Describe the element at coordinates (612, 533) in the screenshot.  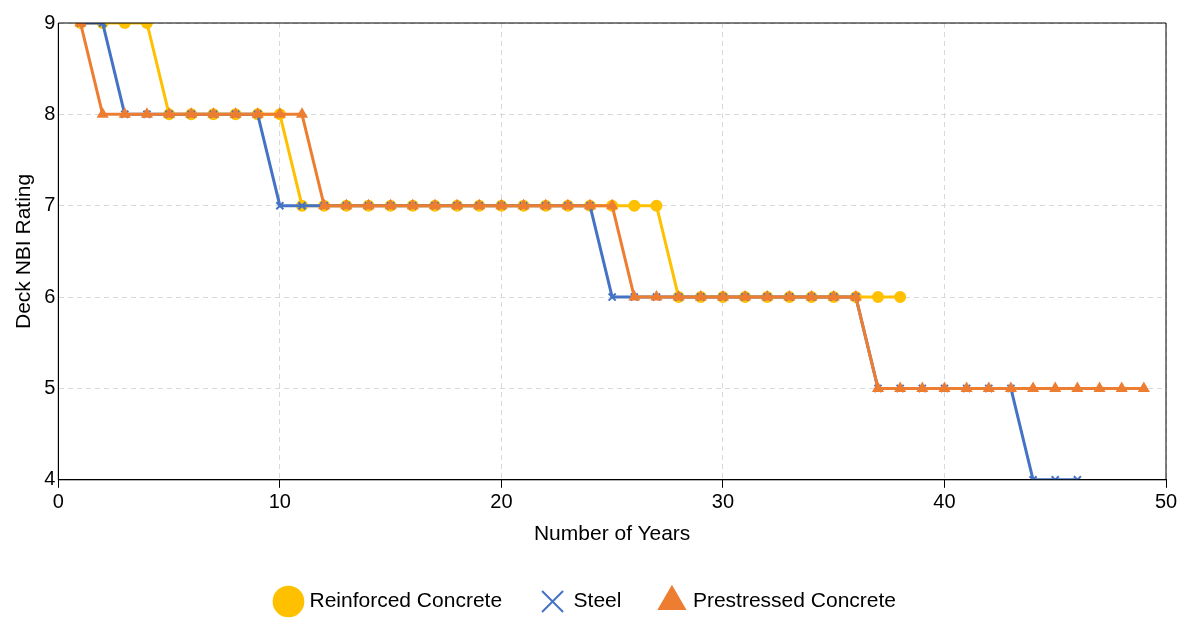
I see `x-axis-title: Number of Years` at that location.